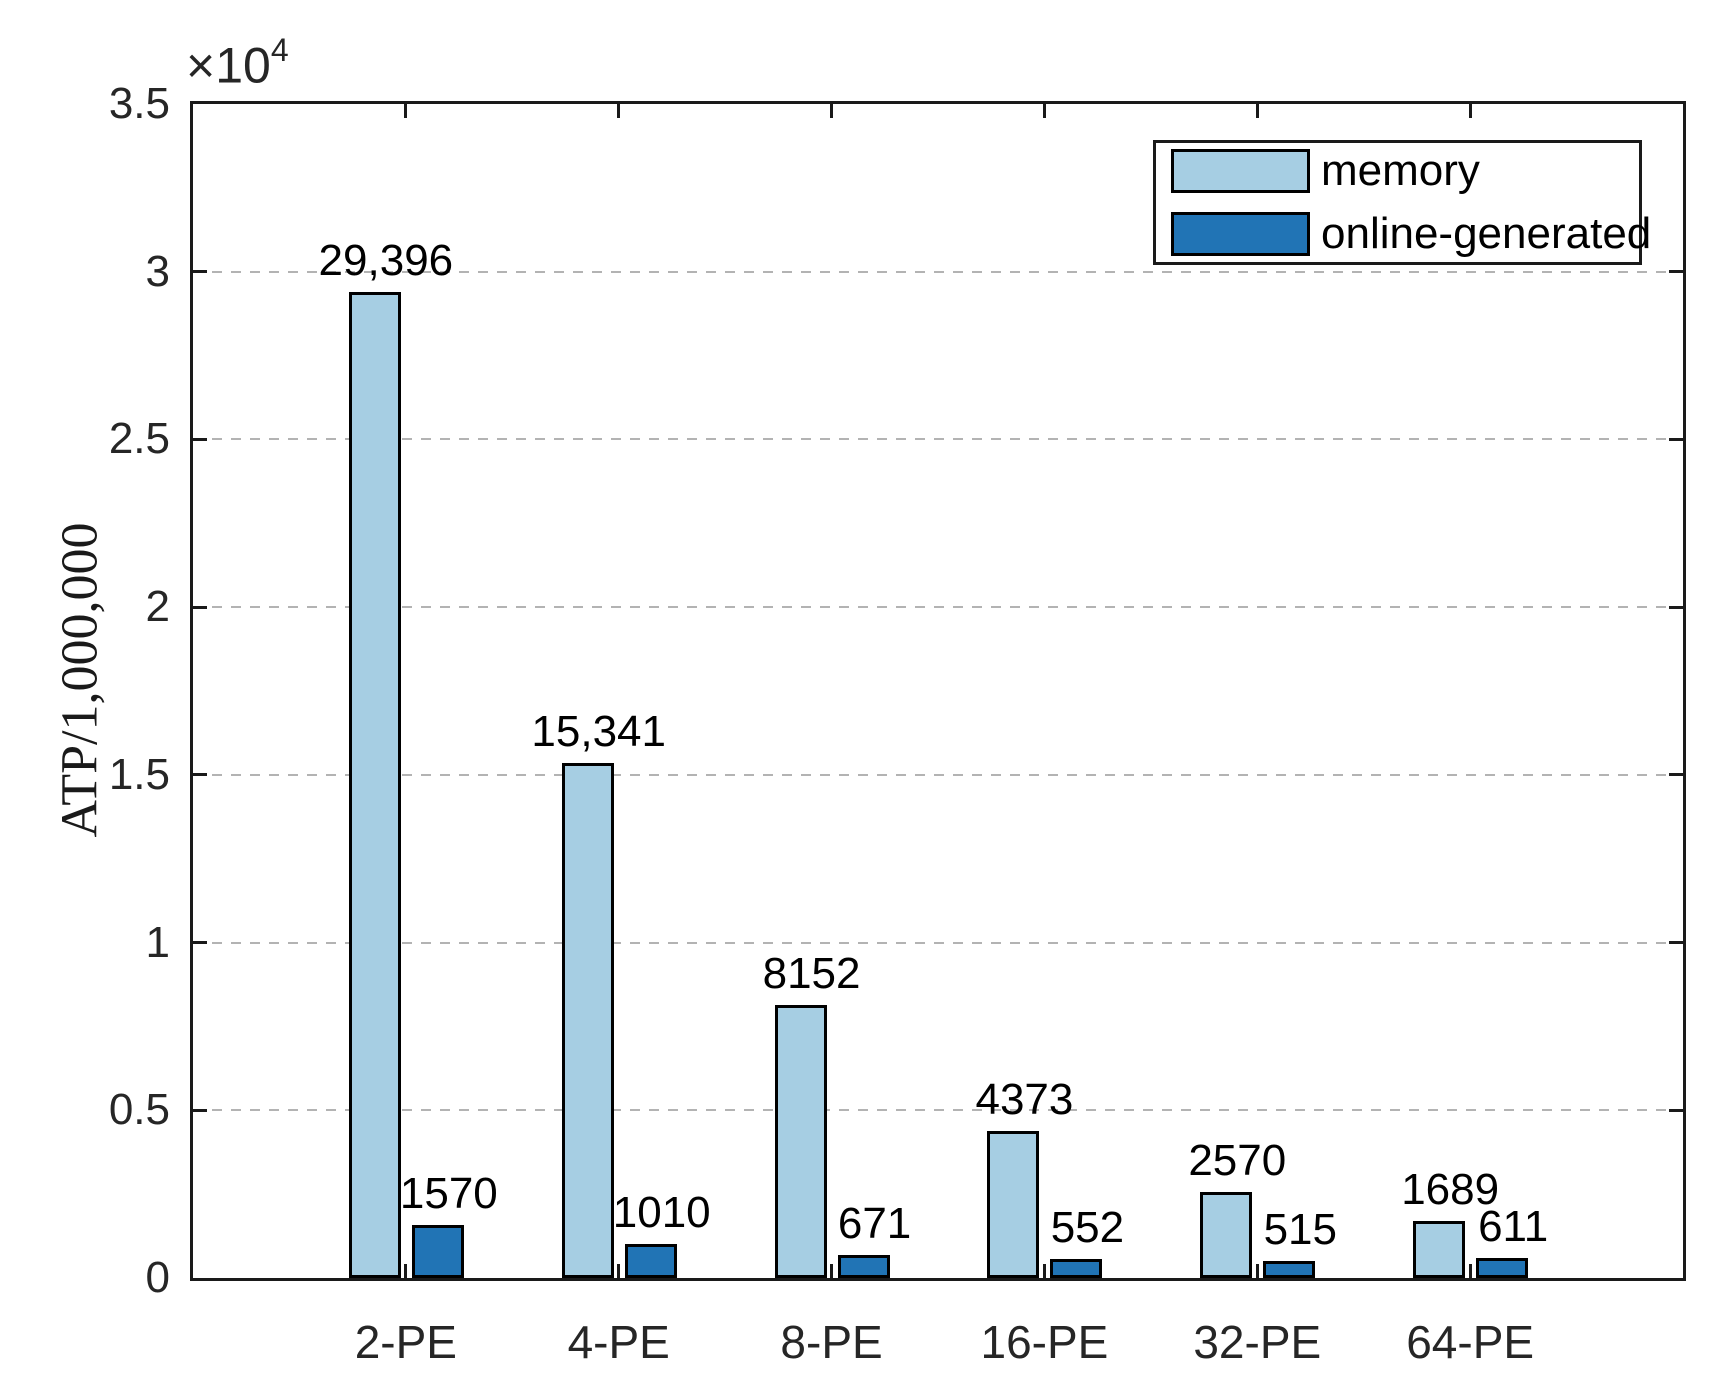  What do you see at coordinates (157, 607) in the screenshot?
I see `y-tick-label: 2` at bounding box center [157, 607].